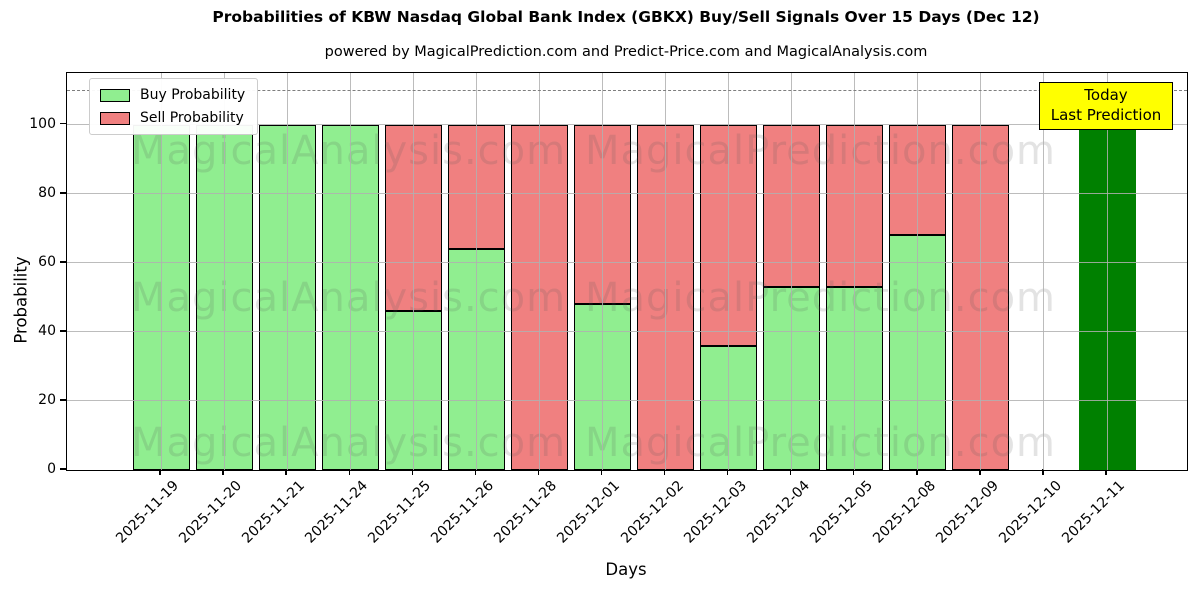  I want to click on y-tick-label: 60, so click(47, 261).